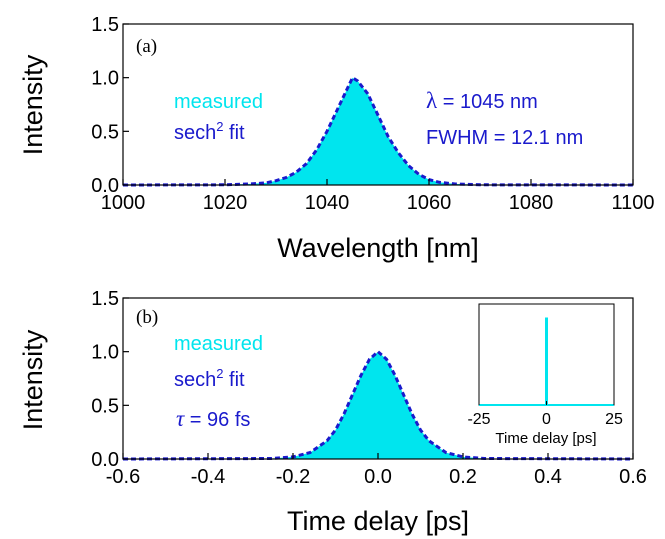 The width and height of the screenshot is (665, 539). What do you see at coordinates (105, 406) in the screenshot?
I see `b-y-tick-label: 0.5` at bounding box center [105, 406].